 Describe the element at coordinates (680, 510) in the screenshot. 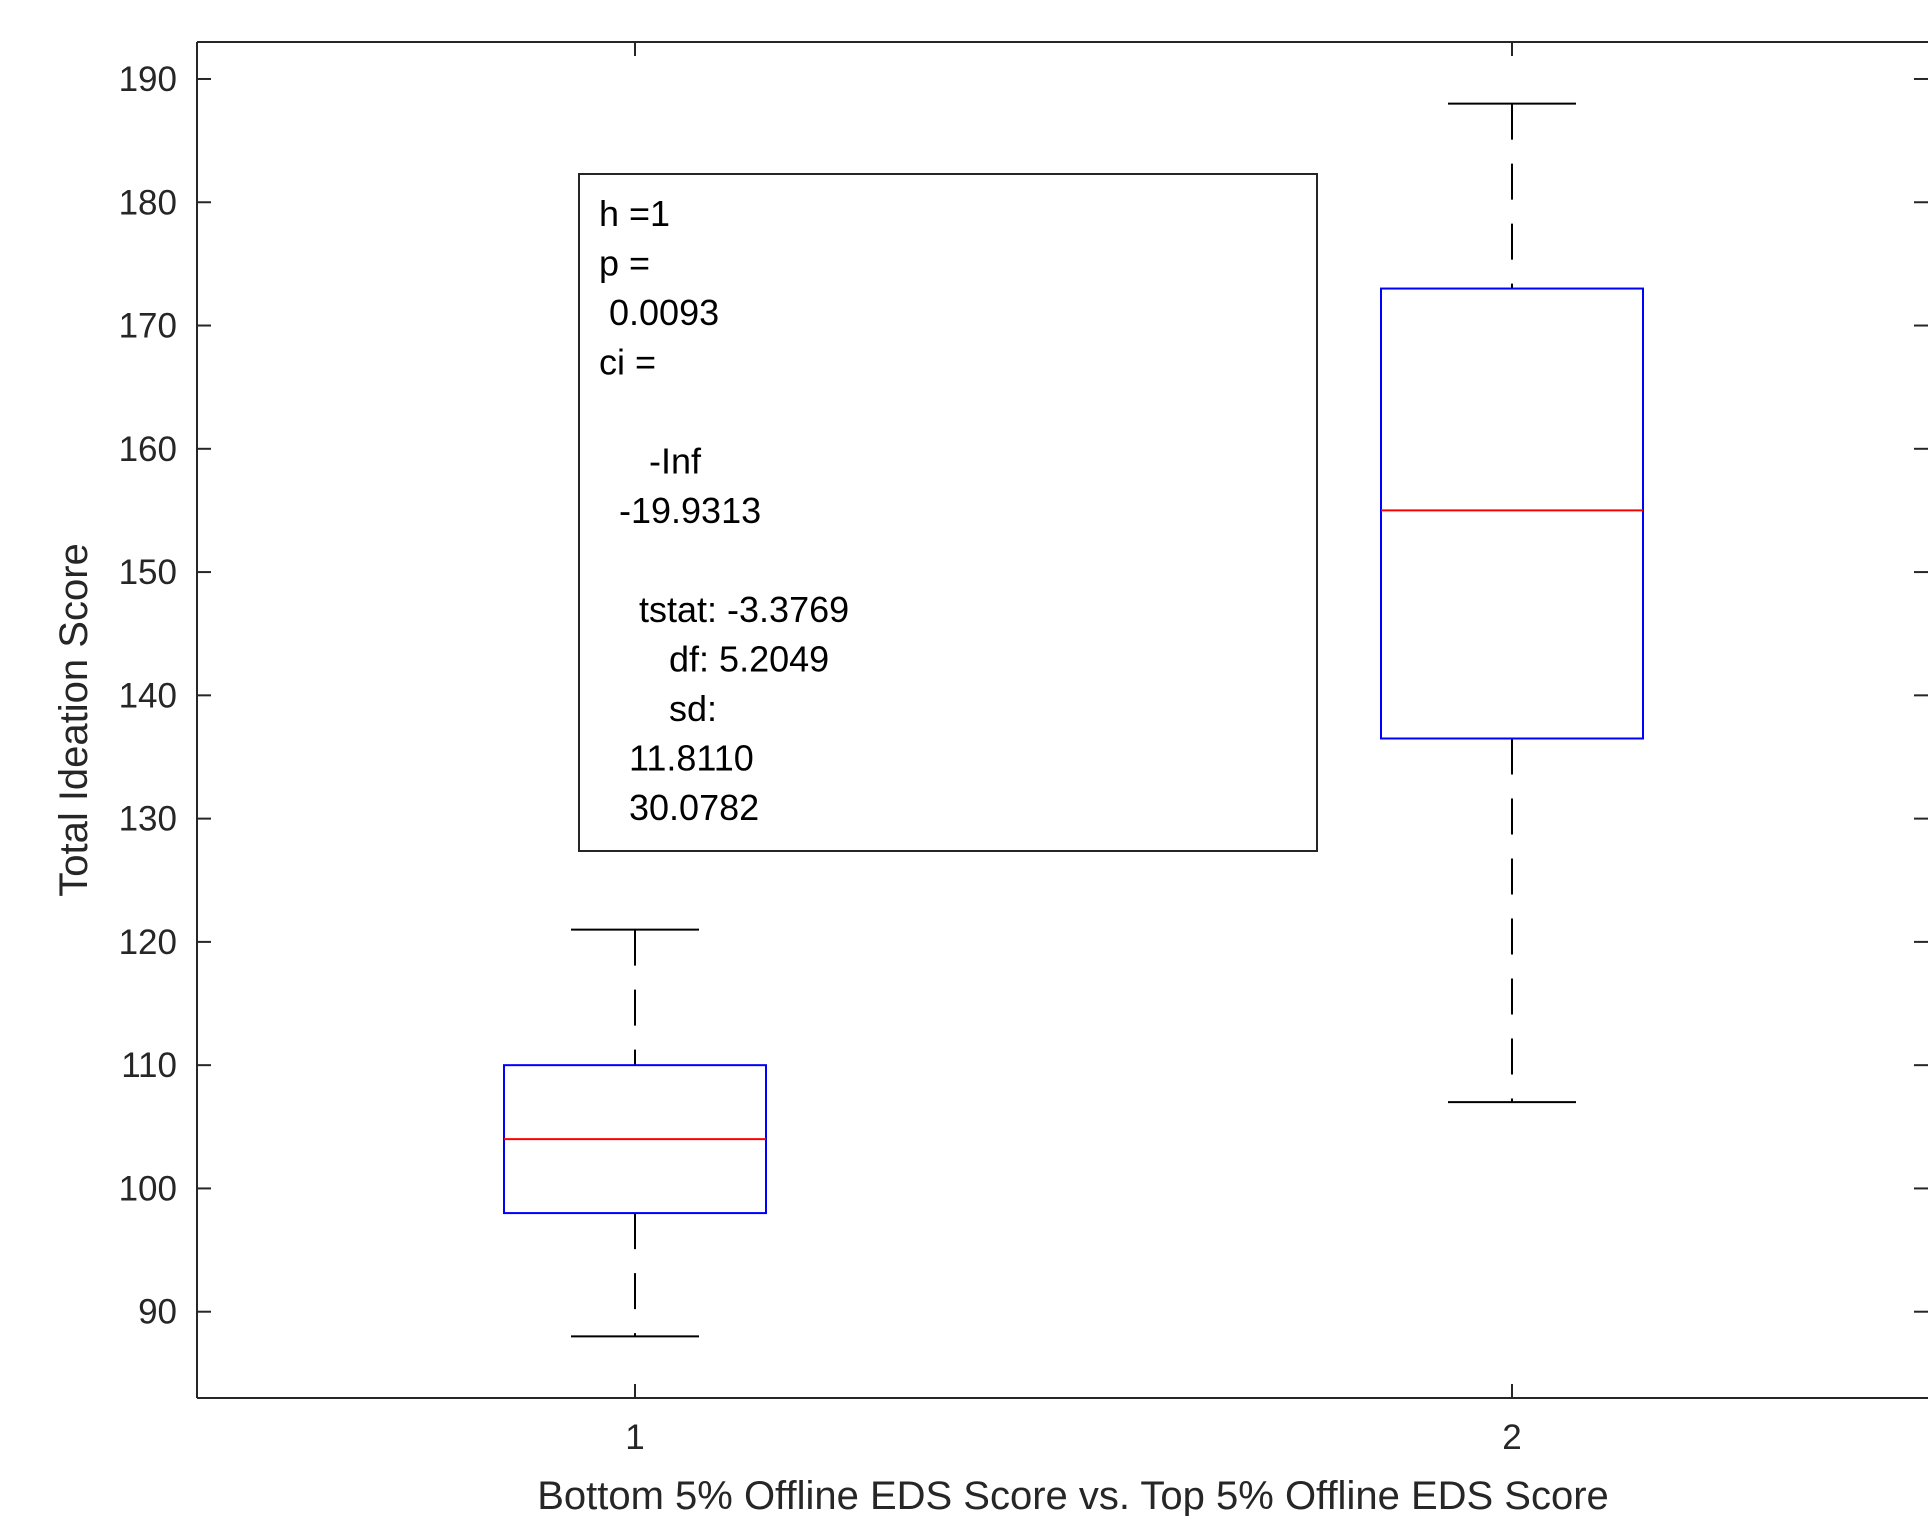

I see `annotation-line: -19.9313` at that location.